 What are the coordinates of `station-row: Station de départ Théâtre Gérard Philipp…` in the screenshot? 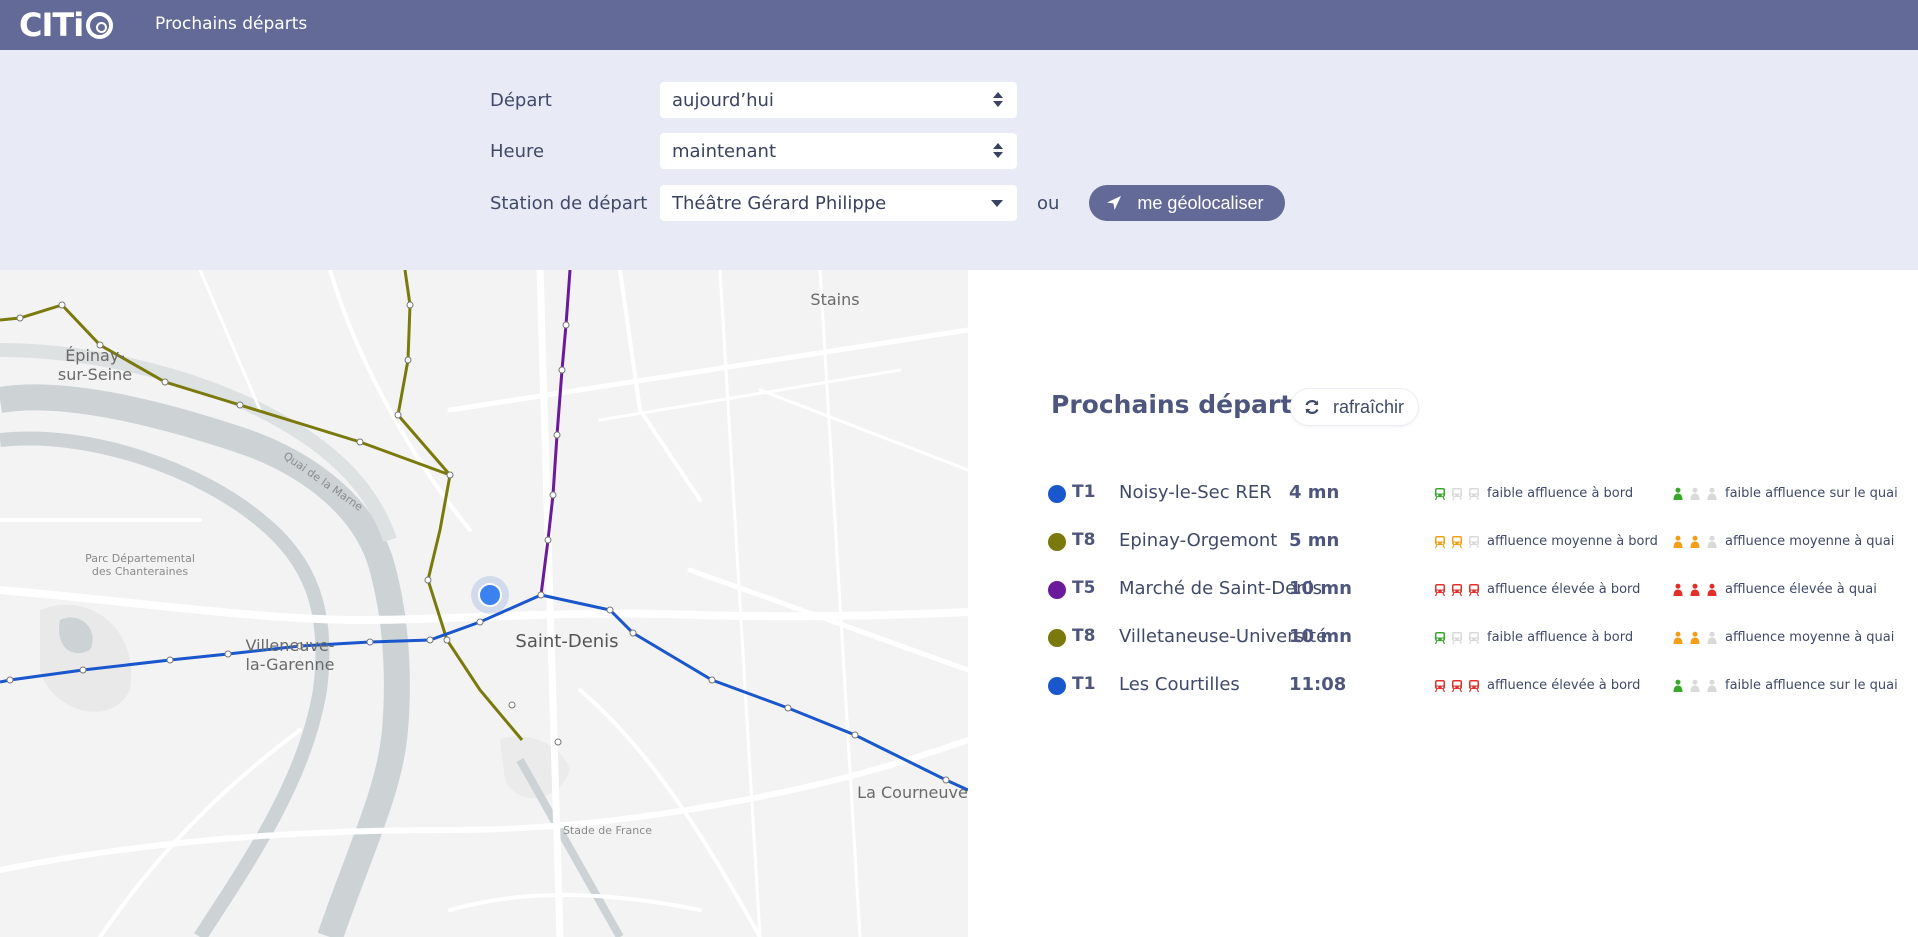 It's located at (888, 203).